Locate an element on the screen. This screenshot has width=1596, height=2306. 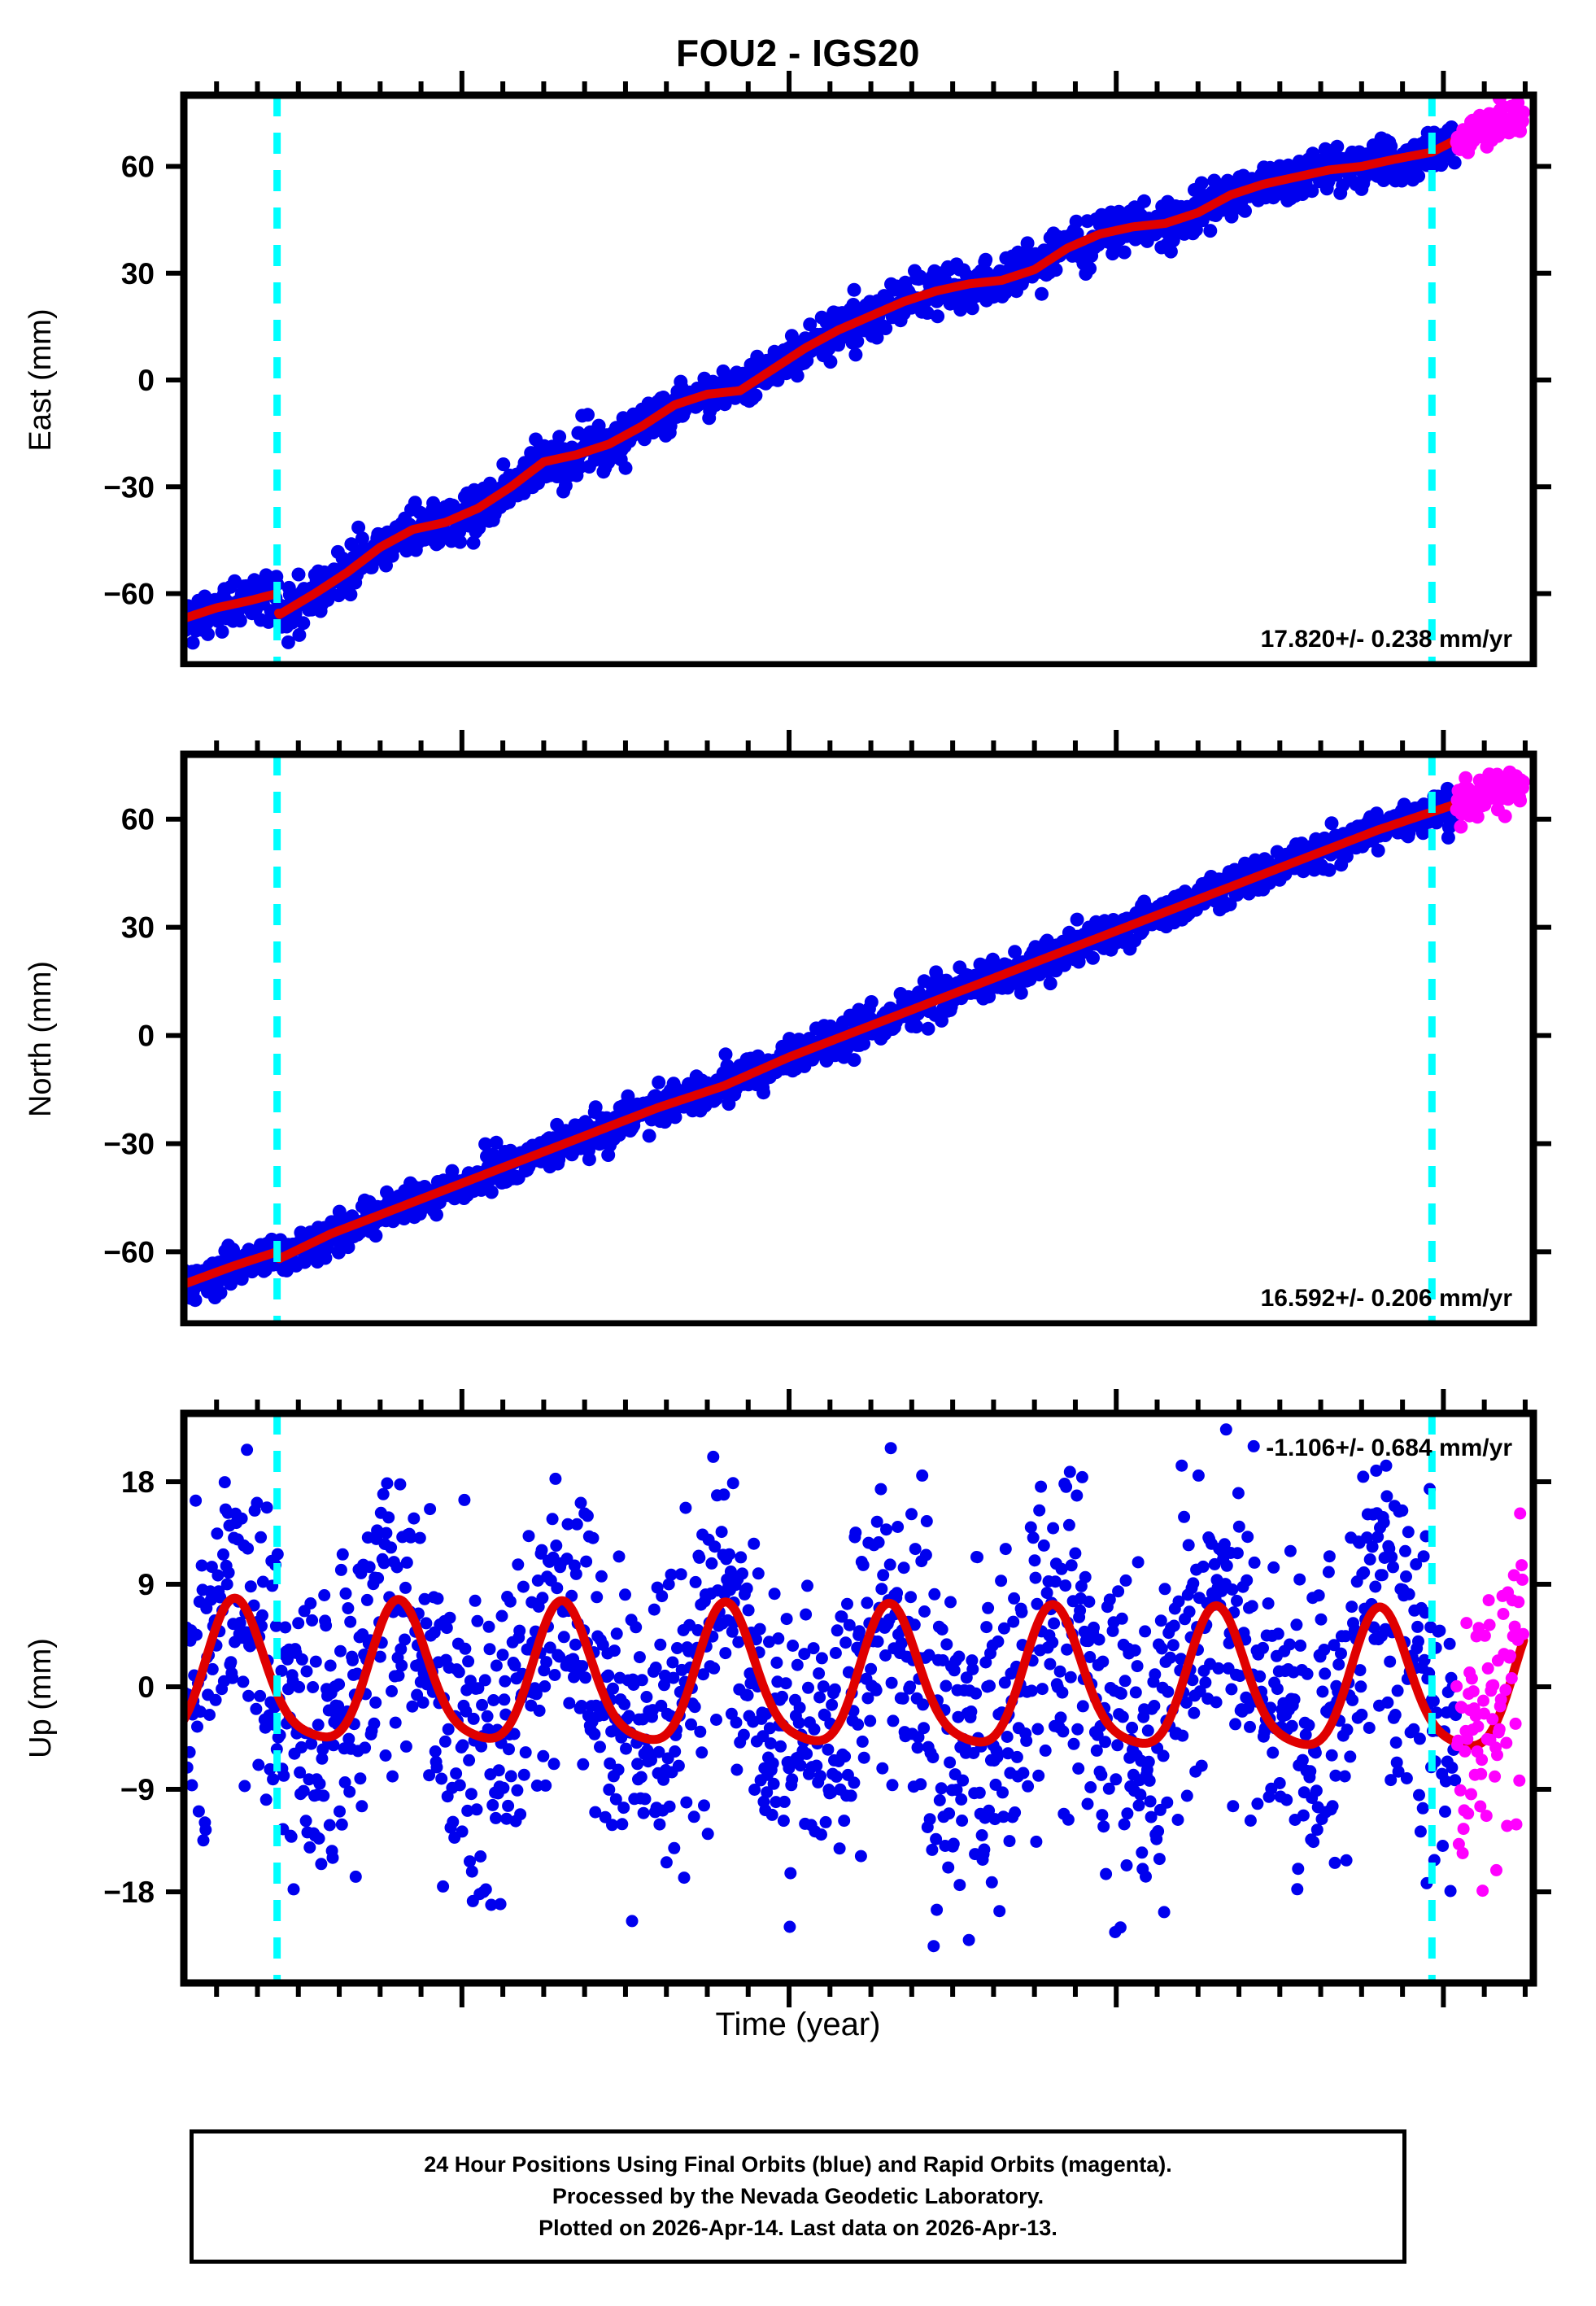
y-axis-label: Up (mm) is located at coordinates (41, 1698).